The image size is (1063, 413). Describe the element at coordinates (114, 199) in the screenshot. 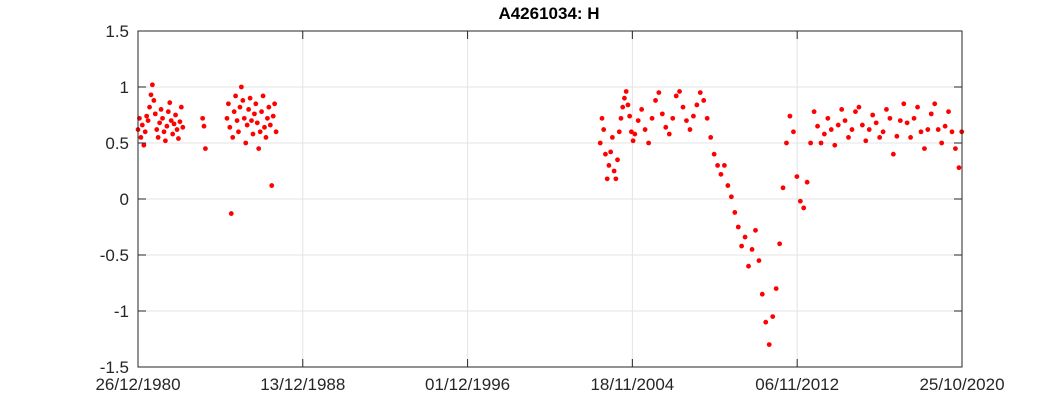

I see `y-axis-tick-labels: -1.5 -1 -0.5 0 0.5 1 1.5` at that location.